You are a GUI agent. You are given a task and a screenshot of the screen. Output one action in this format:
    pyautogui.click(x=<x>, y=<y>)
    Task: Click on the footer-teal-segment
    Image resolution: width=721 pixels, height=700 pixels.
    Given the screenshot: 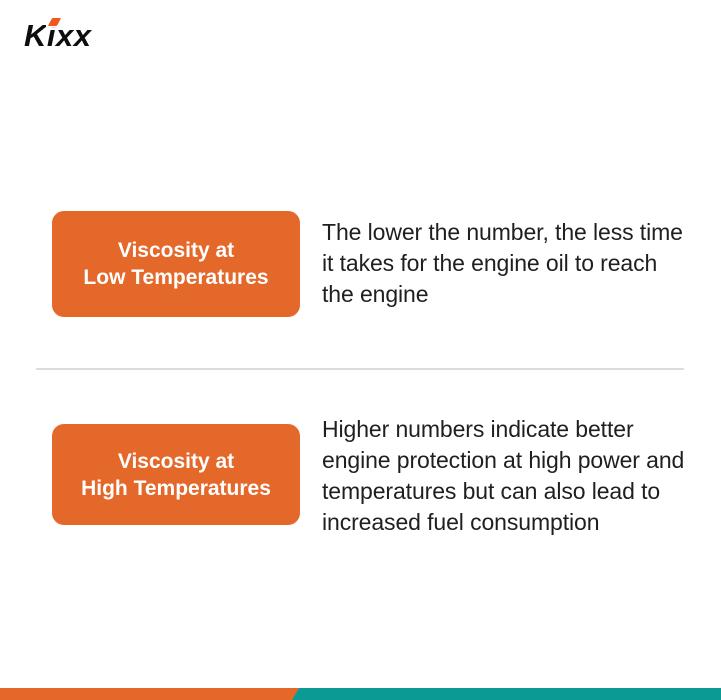 What is the action you would take?
    pyautogui.click(x=506, y=694)
    